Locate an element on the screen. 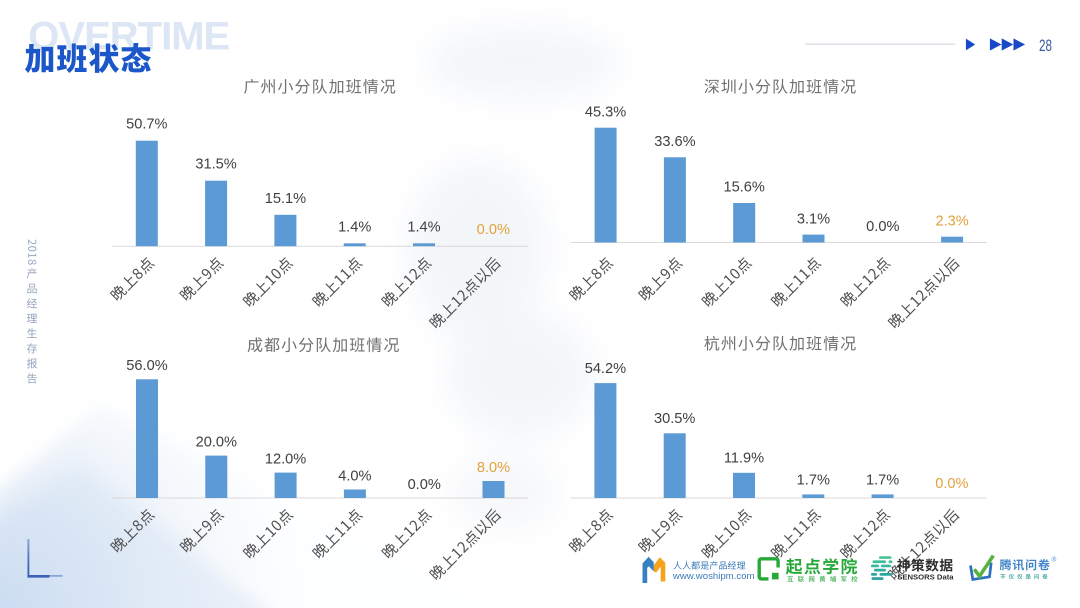 This screenshot has height=608, width=1080. svg-text: 45.3% is located at coordinates (605, 112).